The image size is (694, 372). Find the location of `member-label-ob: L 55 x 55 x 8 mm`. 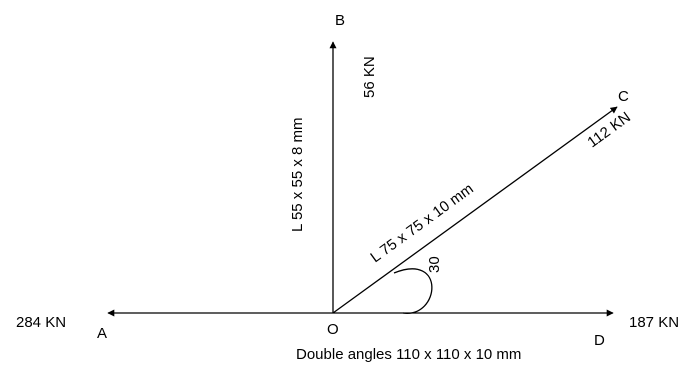

member-label-ob: L 55 x 55 x 8 mm is located at coordinates (297, 175).